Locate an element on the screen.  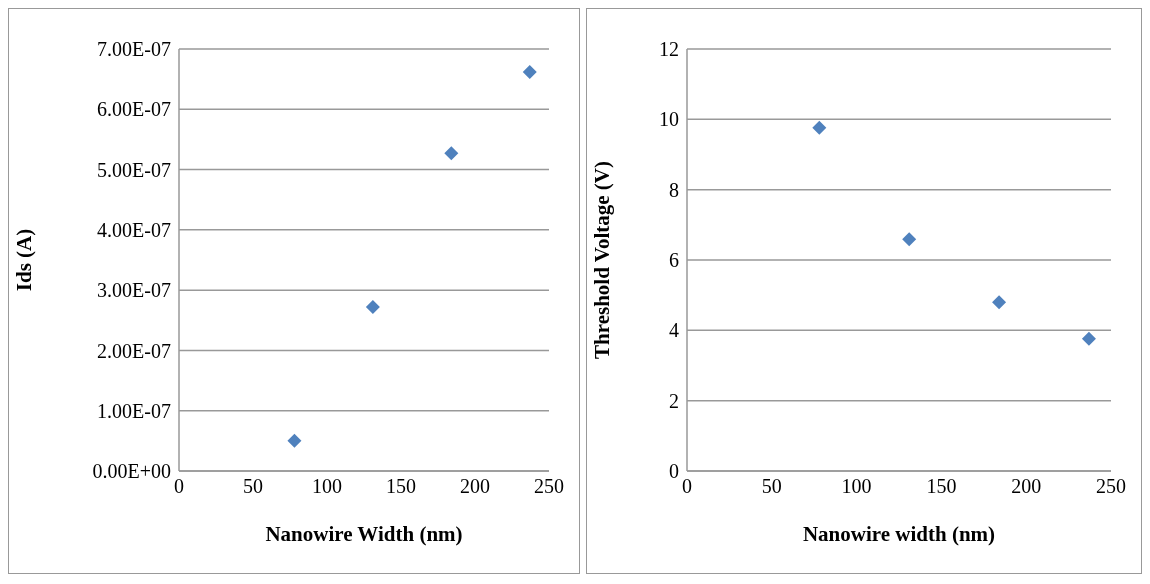
y-tick-label: 6 is located at coordinates (674, 260).